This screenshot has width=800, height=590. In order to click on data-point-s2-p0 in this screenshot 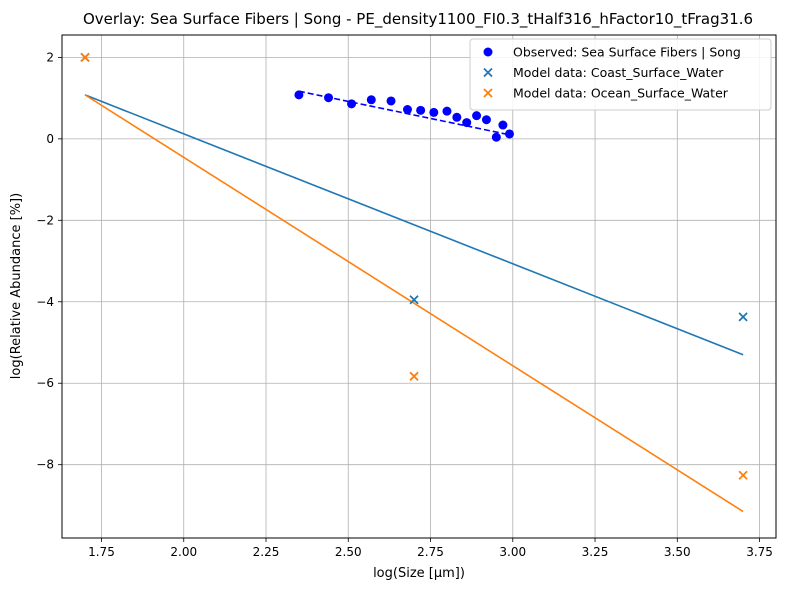, I will do `click(85, 57)`.